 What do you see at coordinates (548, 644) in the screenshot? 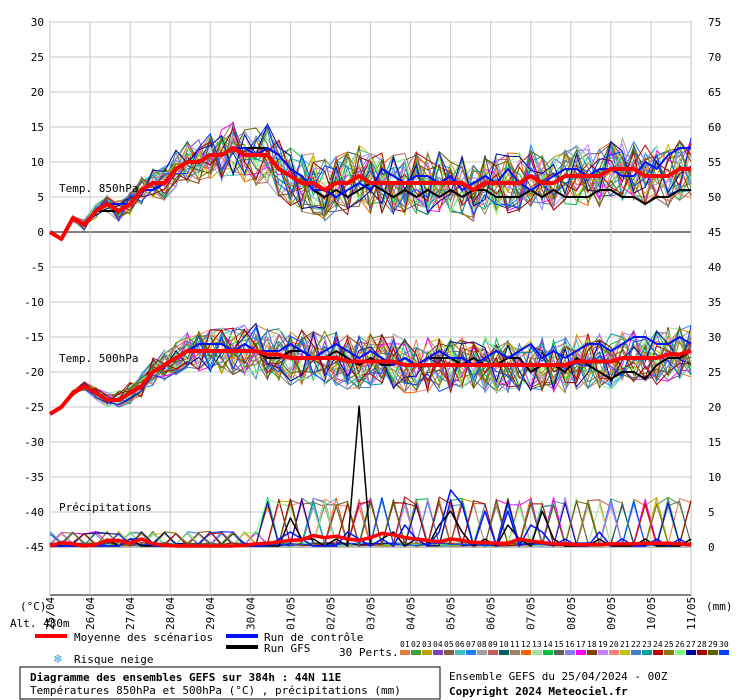
I see `member-code: 14` at bounding box center [548, 644].